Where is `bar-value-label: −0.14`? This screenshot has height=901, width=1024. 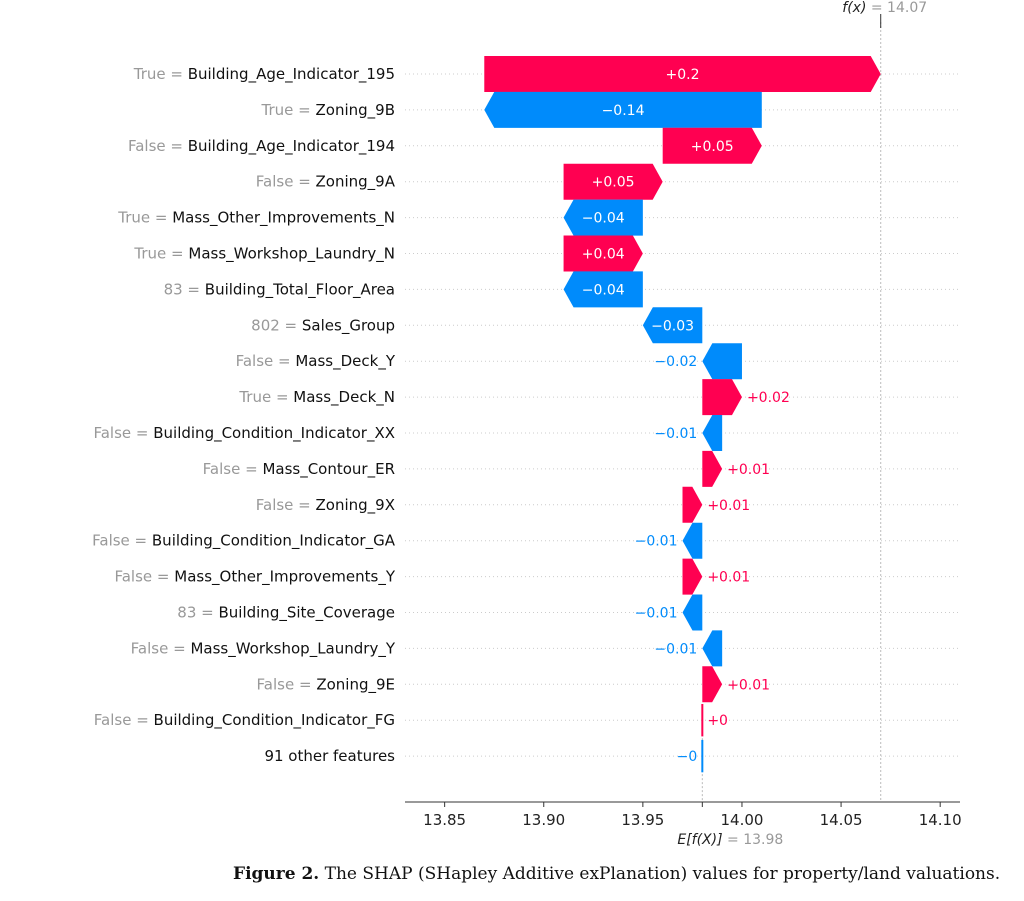 bar-value-label: −0.14 is located at coordinates (623, 111).